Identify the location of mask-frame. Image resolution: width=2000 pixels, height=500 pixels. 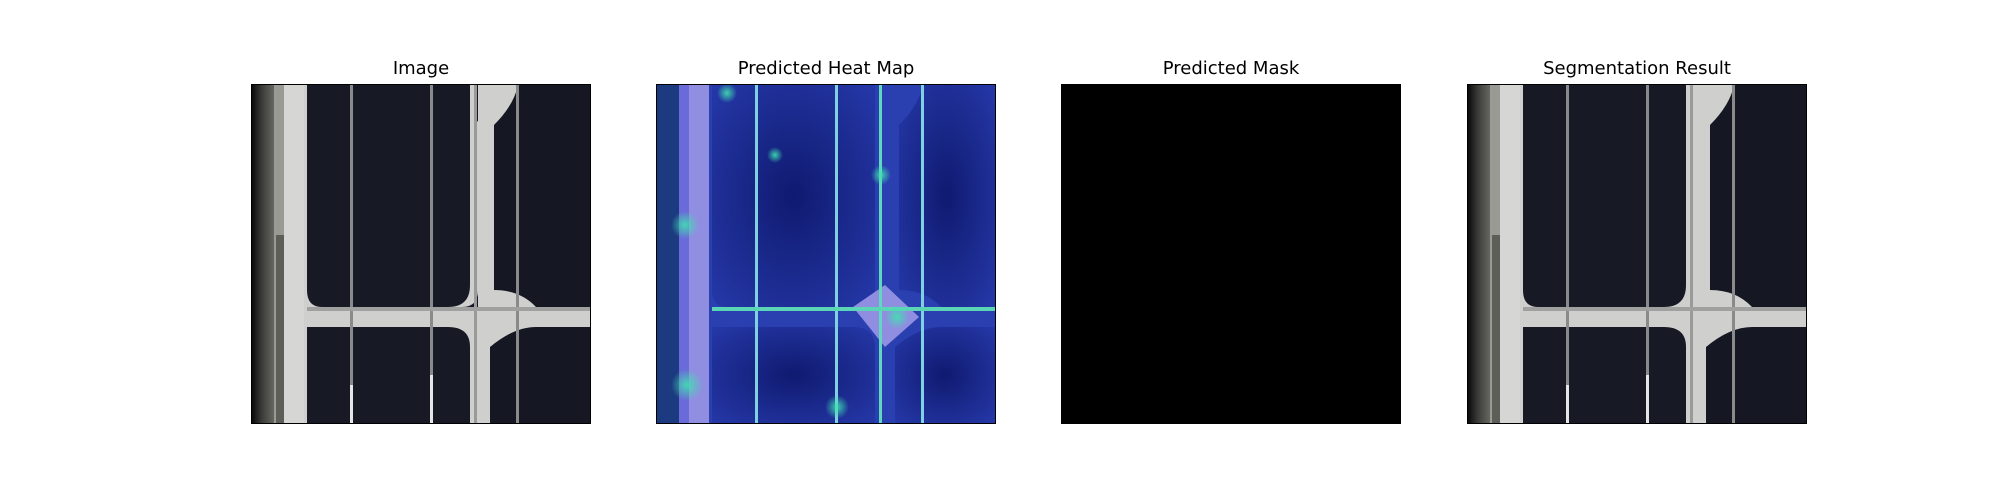
(1231, 254).